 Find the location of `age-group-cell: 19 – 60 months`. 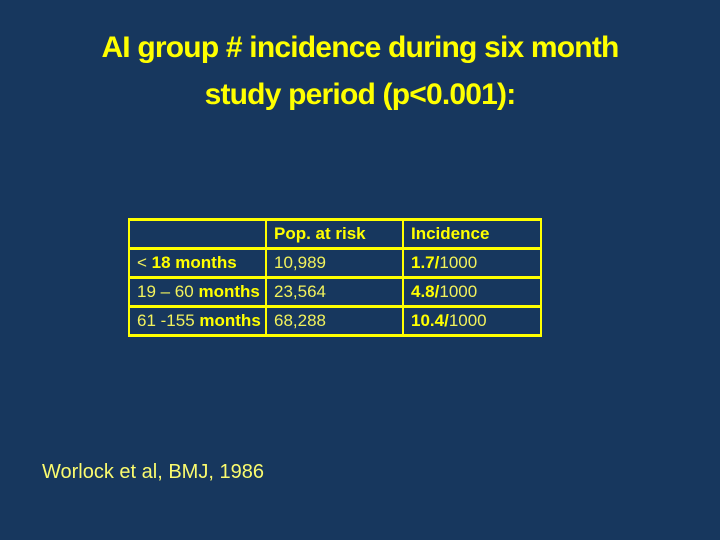

age-group-cell: 19 – 60 months is located at coordinates (197, 292).